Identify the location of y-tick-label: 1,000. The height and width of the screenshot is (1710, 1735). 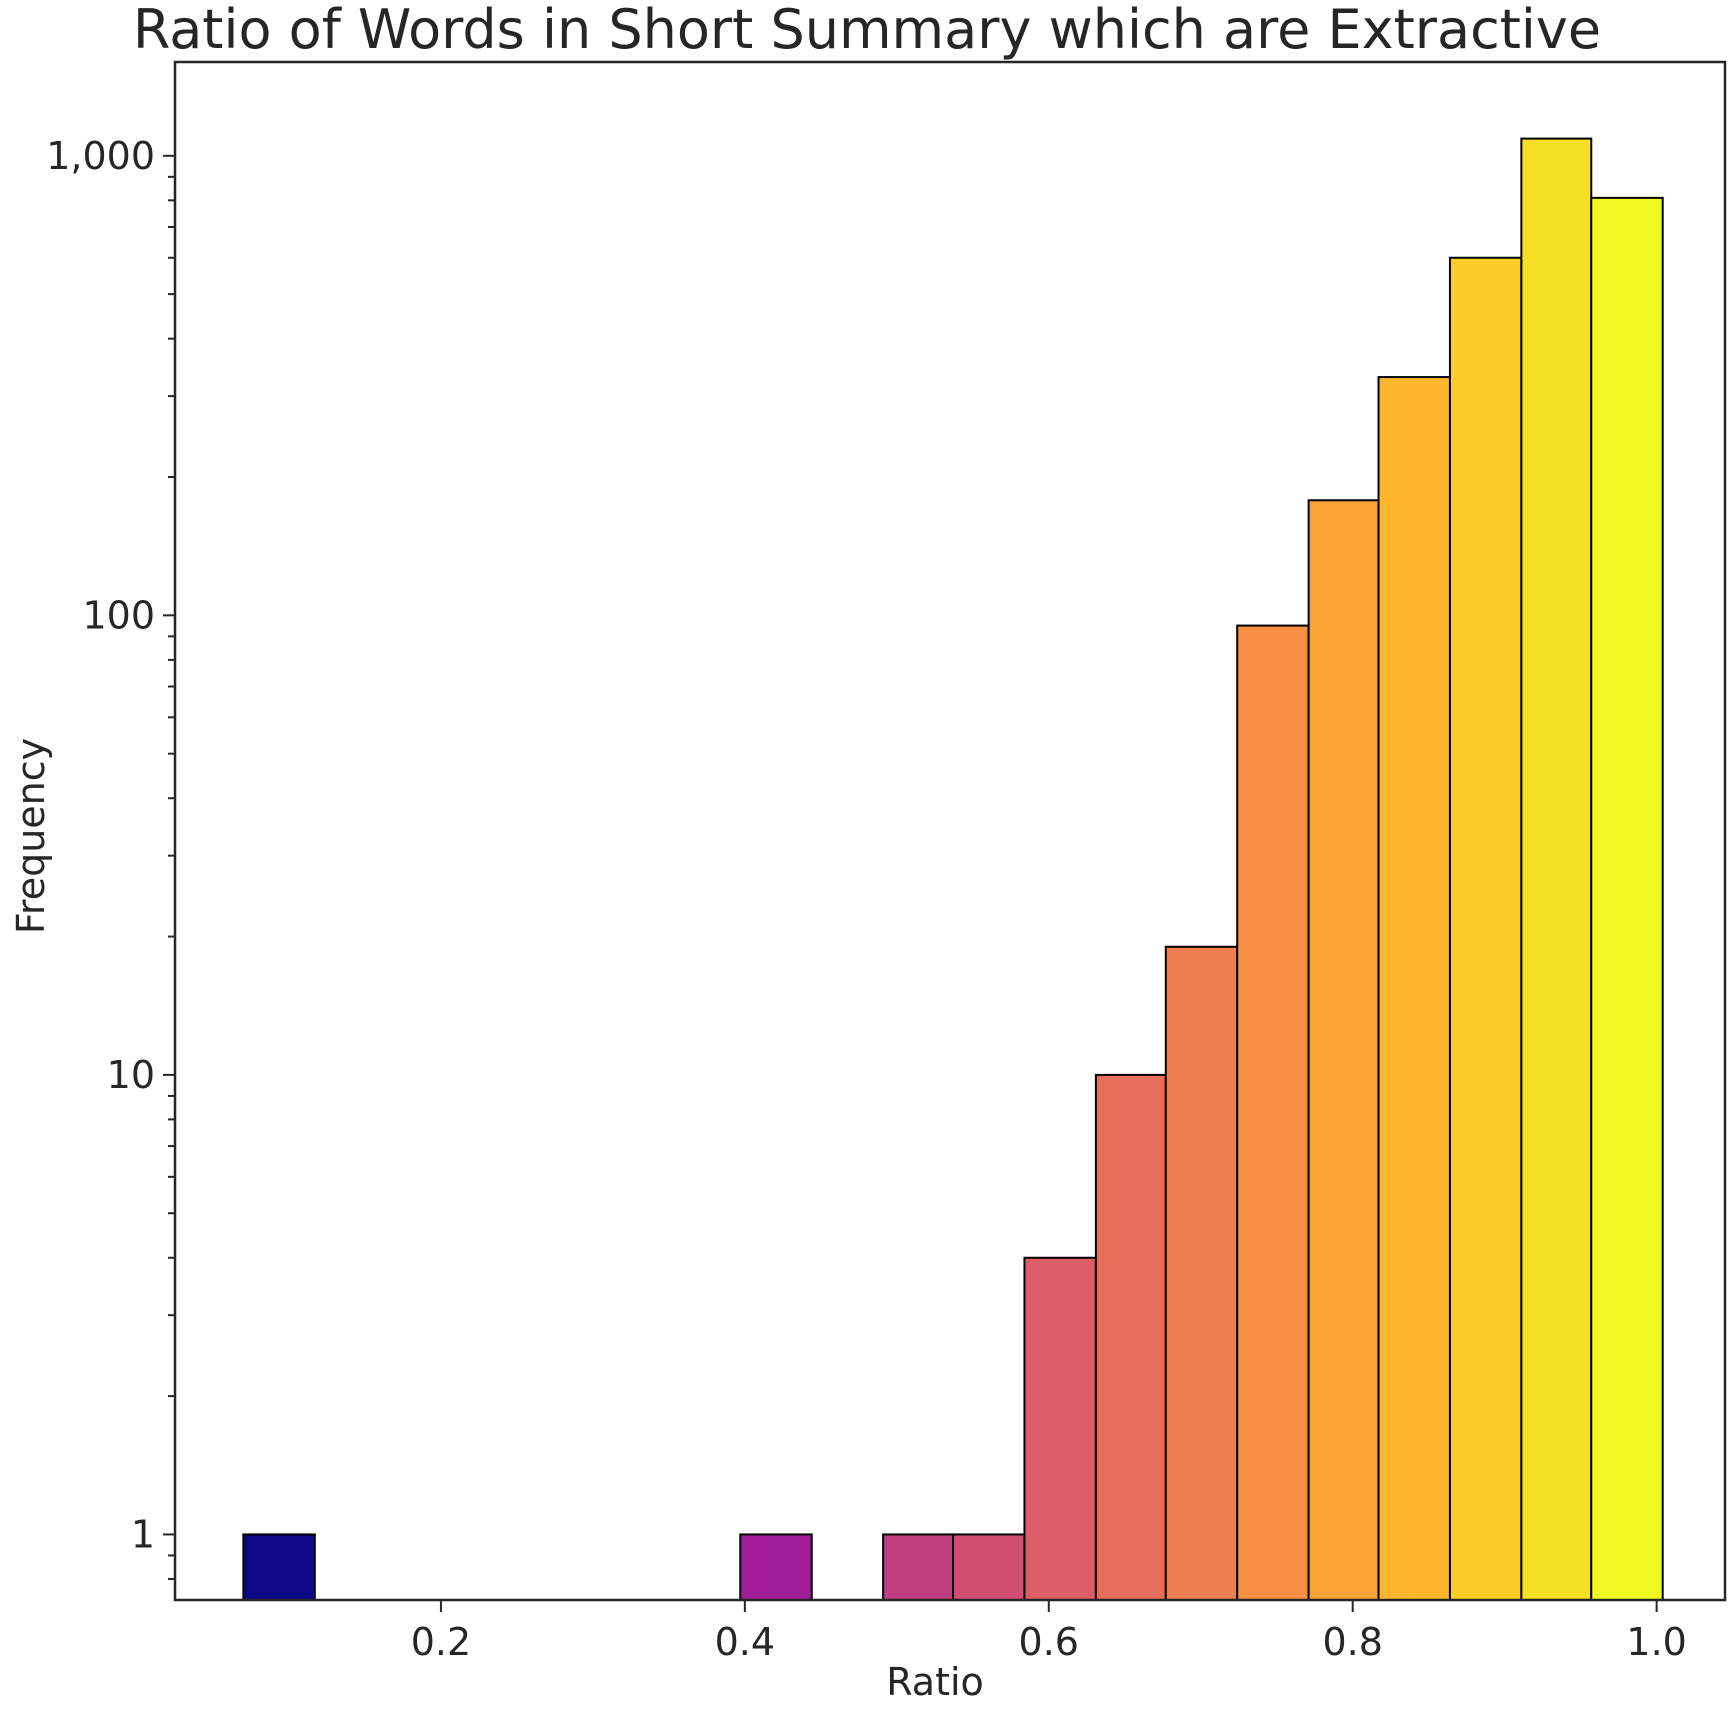
(100, 156).